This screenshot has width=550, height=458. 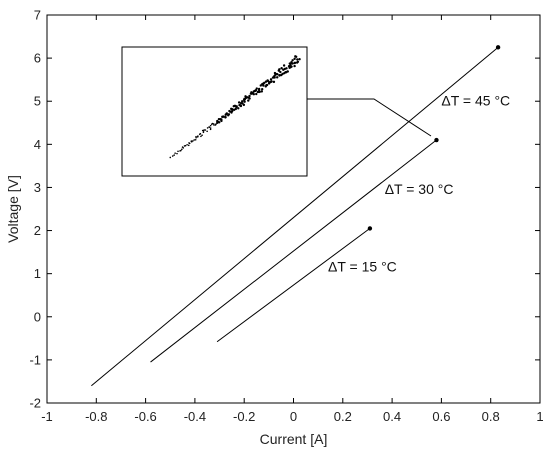 What do you see at coordinates (195, 416) in the screenshot?
I see `x-tick-label: -0.4` at bounding box center [195, 416].